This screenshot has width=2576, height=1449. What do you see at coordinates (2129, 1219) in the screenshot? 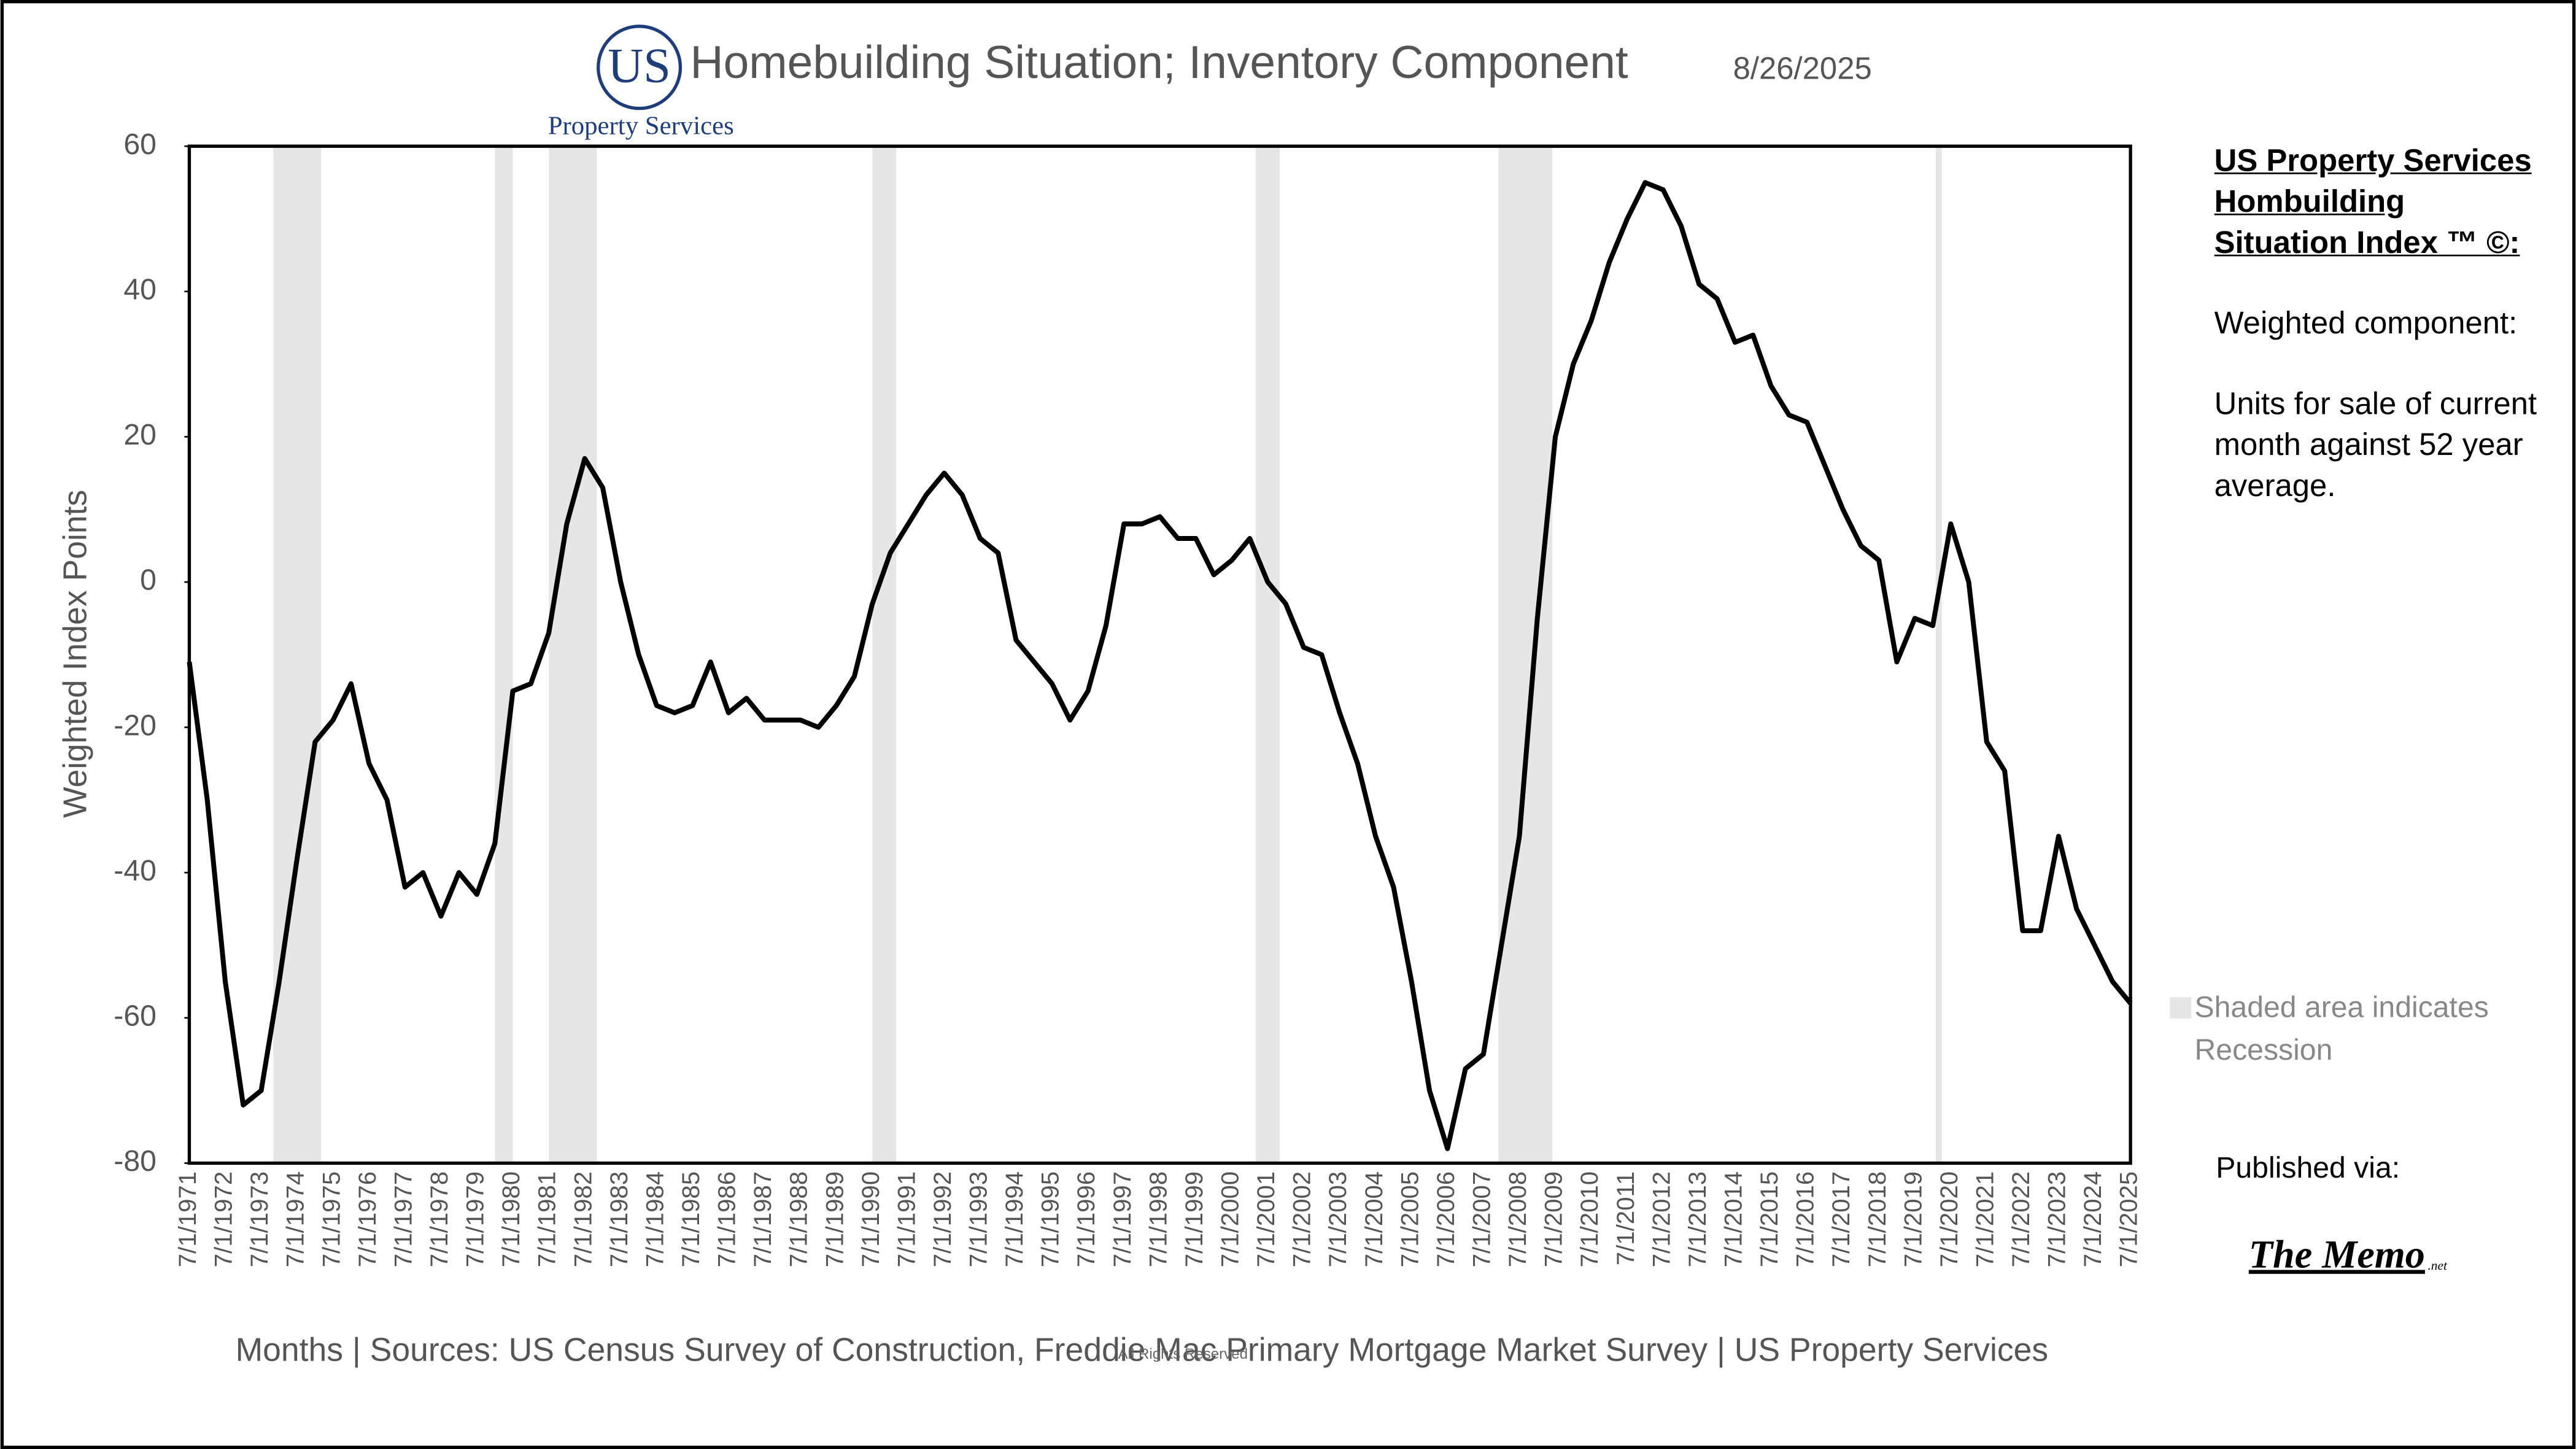
I see `x-tick-label: 7/1/2025` at bounding box center [2129, 1219].